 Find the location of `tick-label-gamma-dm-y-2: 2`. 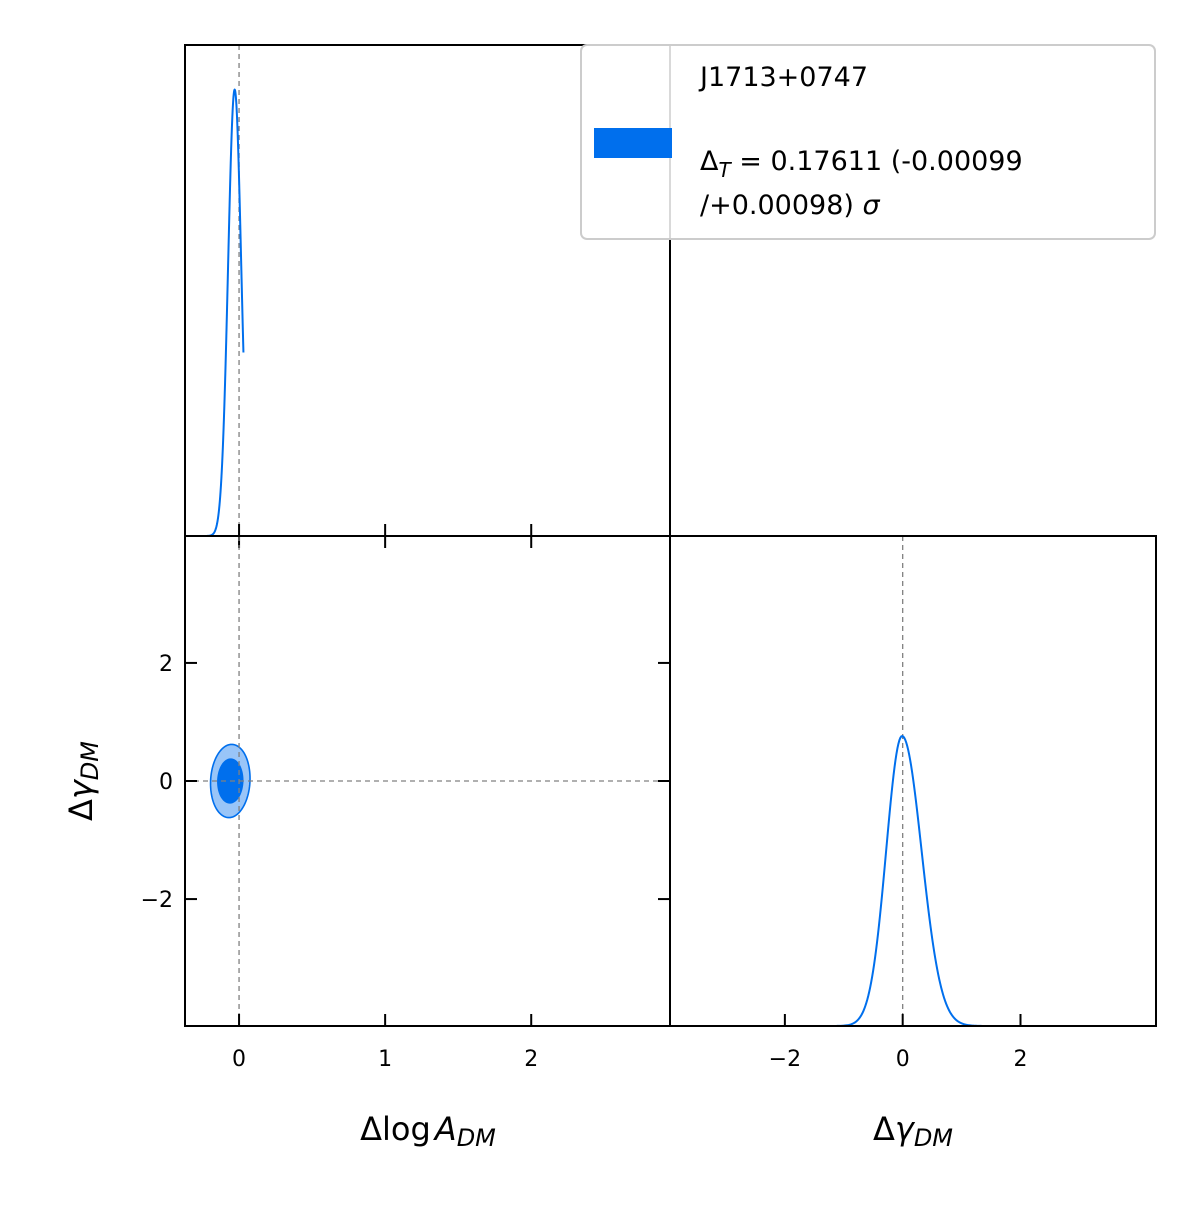

tick-label-gamma-dm-y-2: 2 is located at coordinates (166, 664).